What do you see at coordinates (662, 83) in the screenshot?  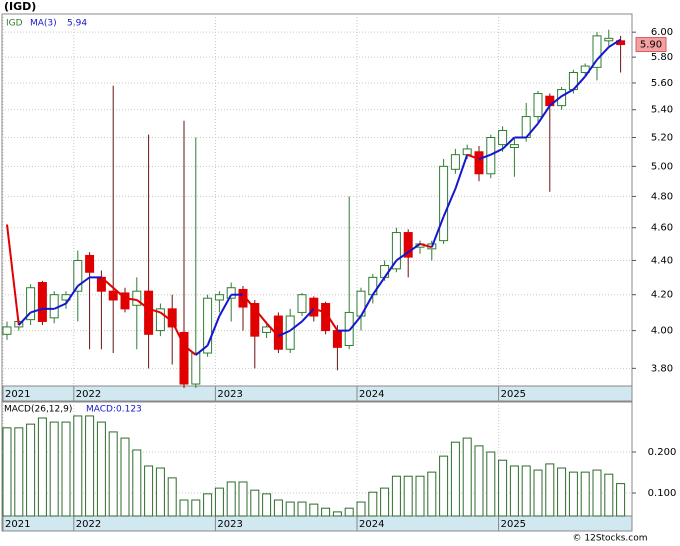 I see `y-tick-label: 5.60` at bounding box center [662, 83].